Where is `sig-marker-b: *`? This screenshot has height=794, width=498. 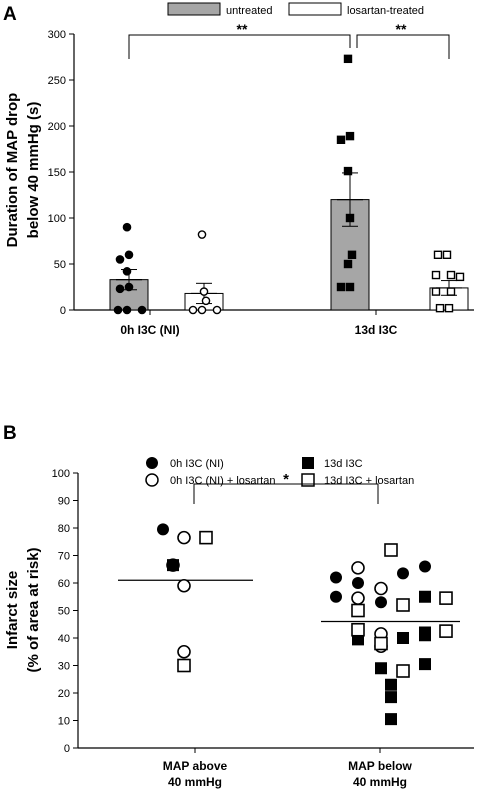 sig-marker-b: * is located at coordinates (286, 479).